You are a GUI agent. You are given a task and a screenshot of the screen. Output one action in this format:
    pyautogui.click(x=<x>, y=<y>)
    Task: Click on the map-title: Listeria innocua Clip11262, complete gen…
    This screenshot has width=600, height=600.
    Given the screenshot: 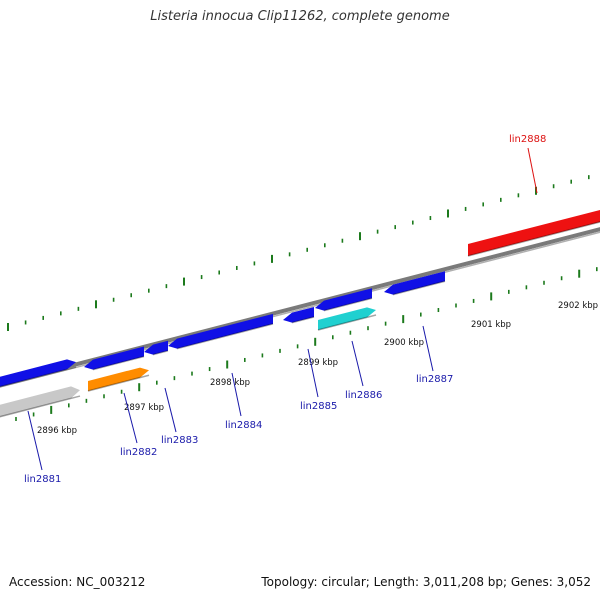 What is the action you would take?
    pyautogui.click(x=300, y=16)
    